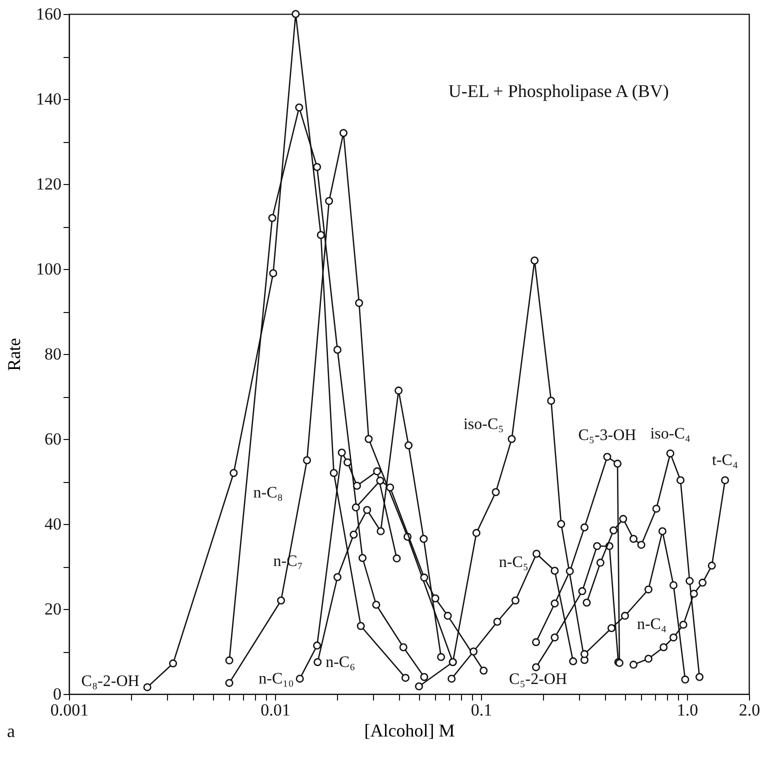 Image resolution: width=776 pixels, height=767 pixels. What do you see at coordinates (49, 269) in the screenshot?
I see `y-tick-label: 100` at bounding box center [49, 269].